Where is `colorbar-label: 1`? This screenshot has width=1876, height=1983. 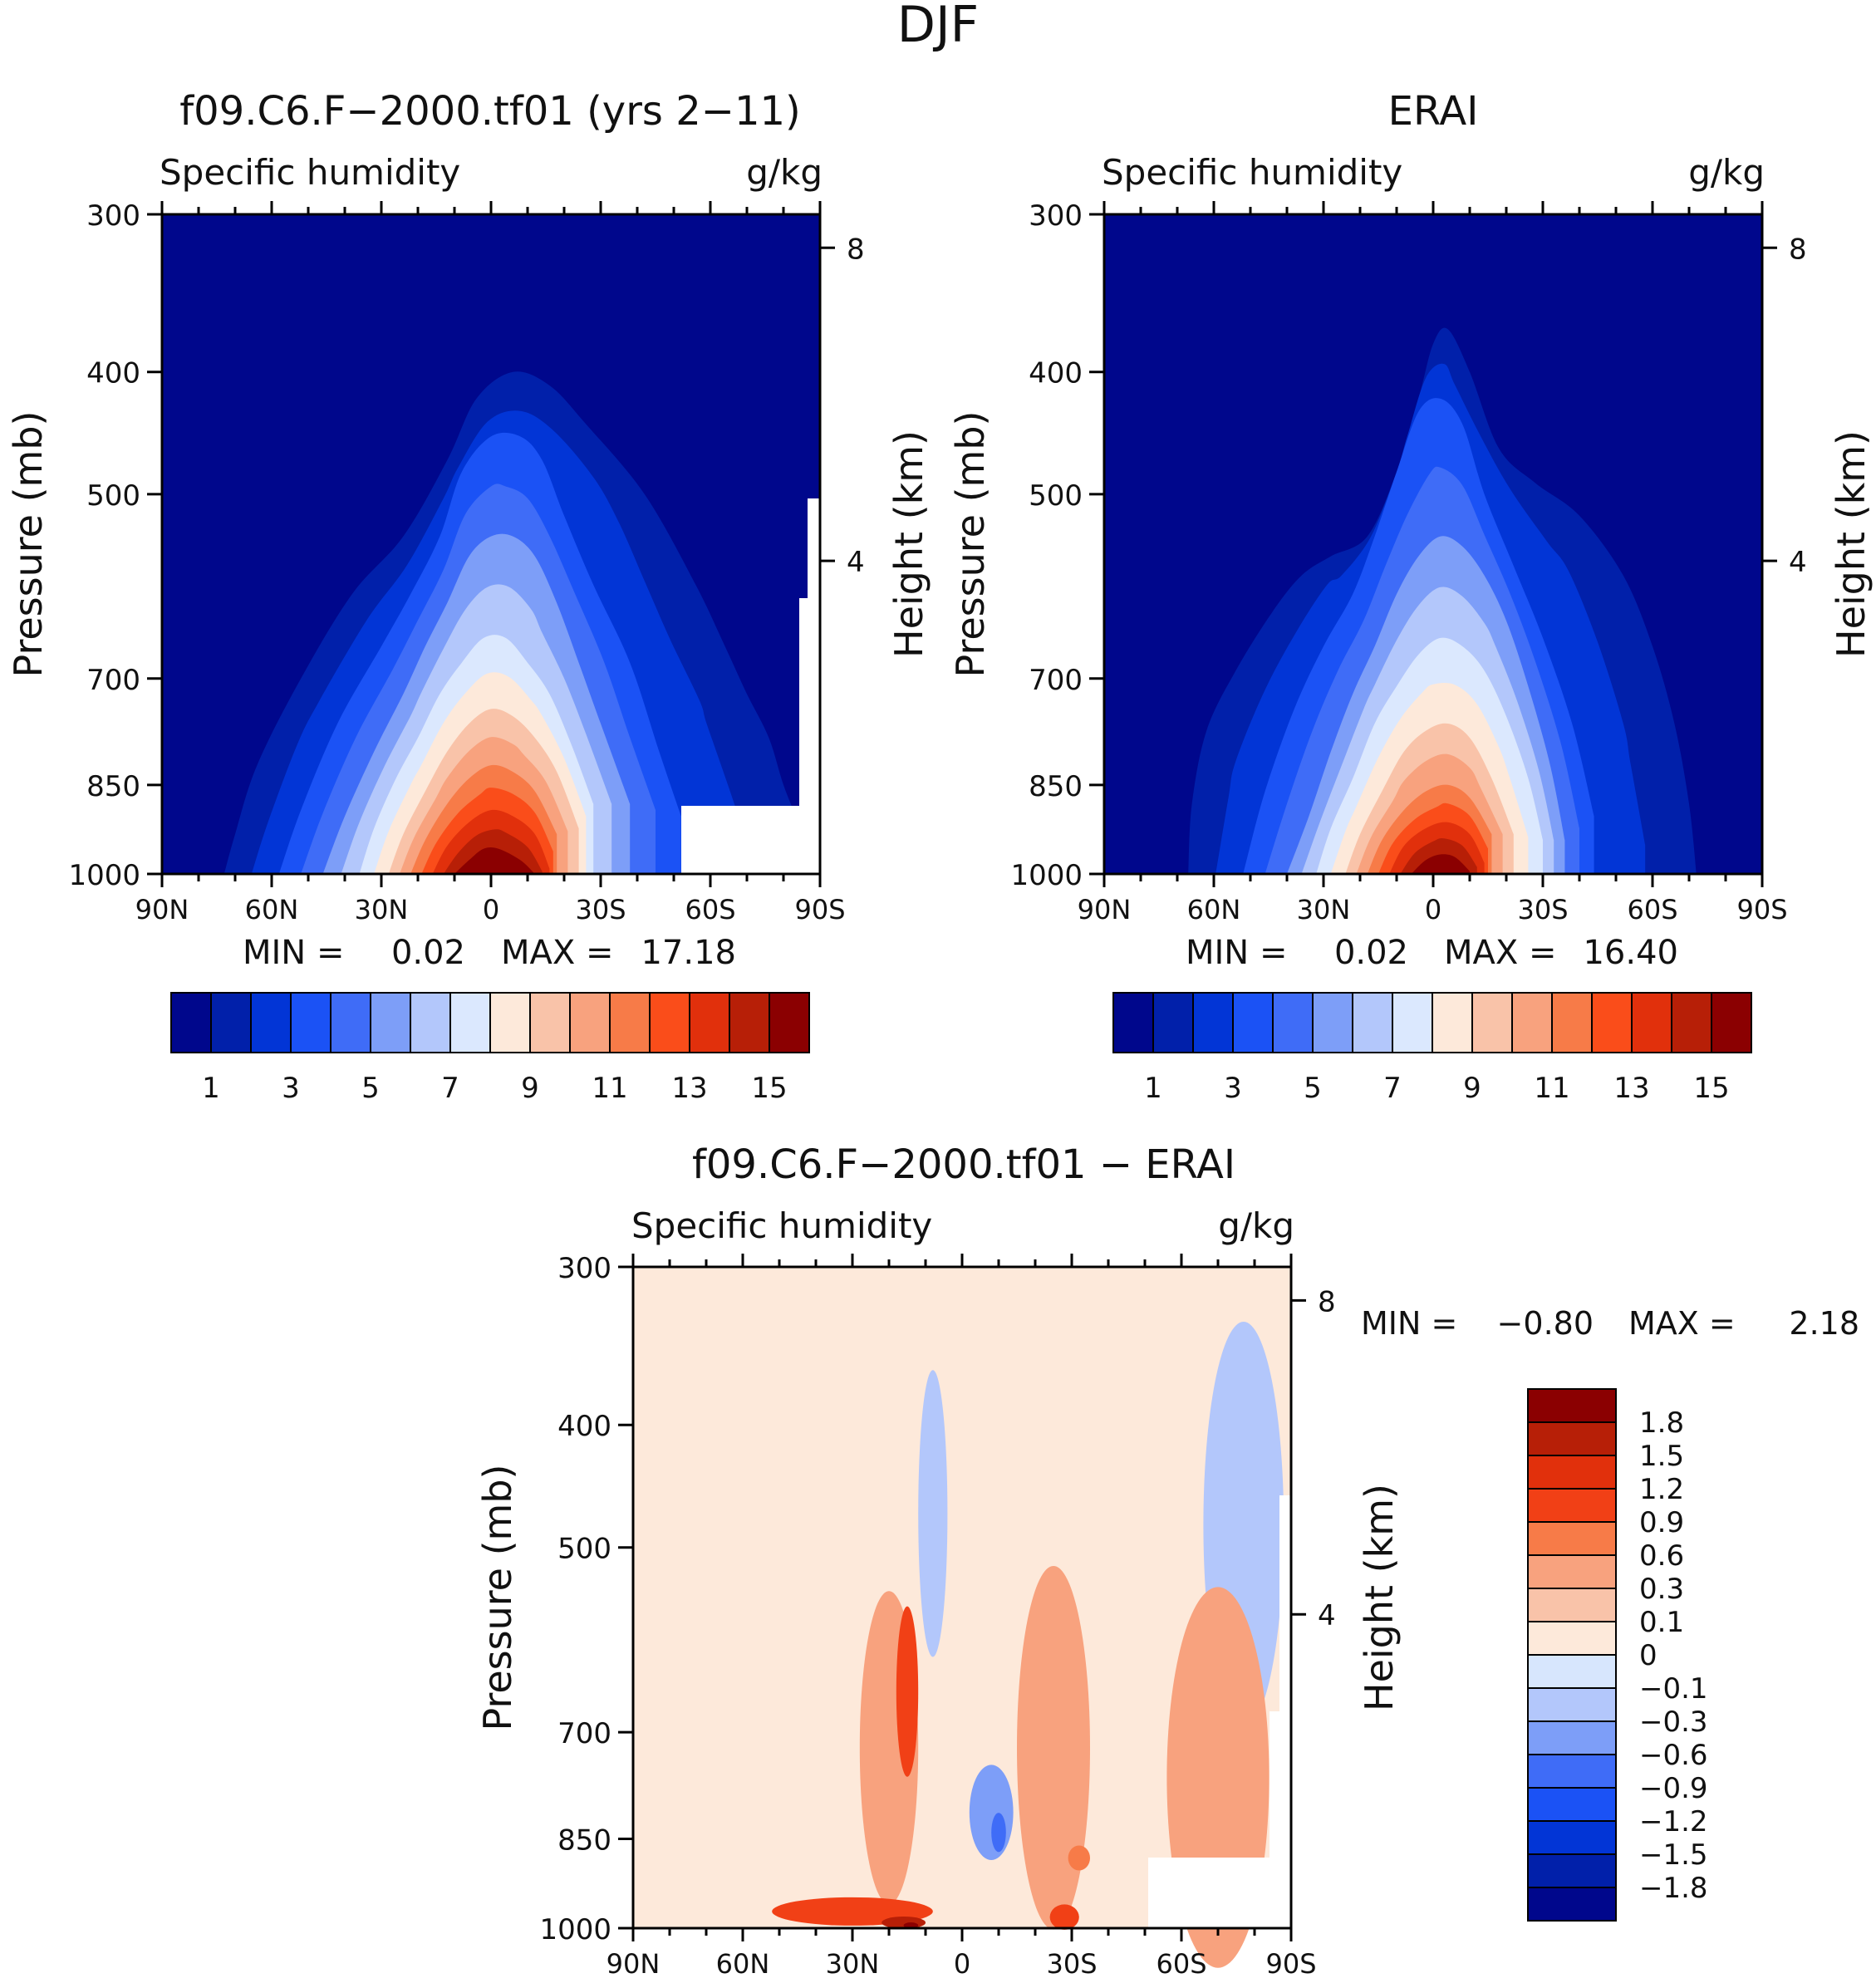 colorbar-label: 1 is located at coordinates (211, 1088).